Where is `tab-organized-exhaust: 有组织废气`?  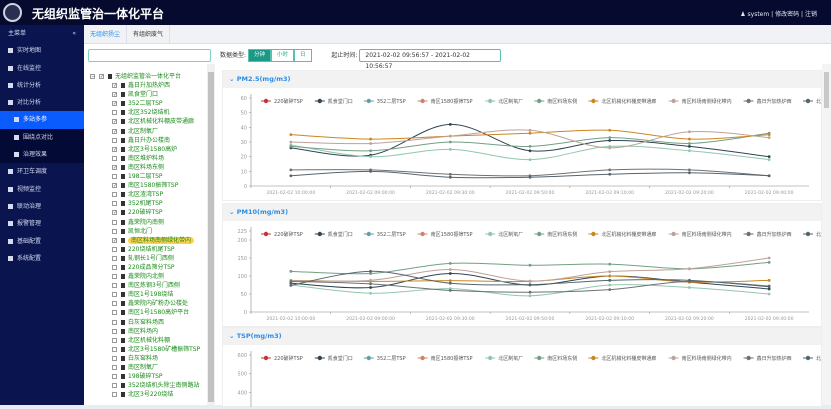 tab-organized-exhaust: 有组织废气 is located at coordinates (149, 34).